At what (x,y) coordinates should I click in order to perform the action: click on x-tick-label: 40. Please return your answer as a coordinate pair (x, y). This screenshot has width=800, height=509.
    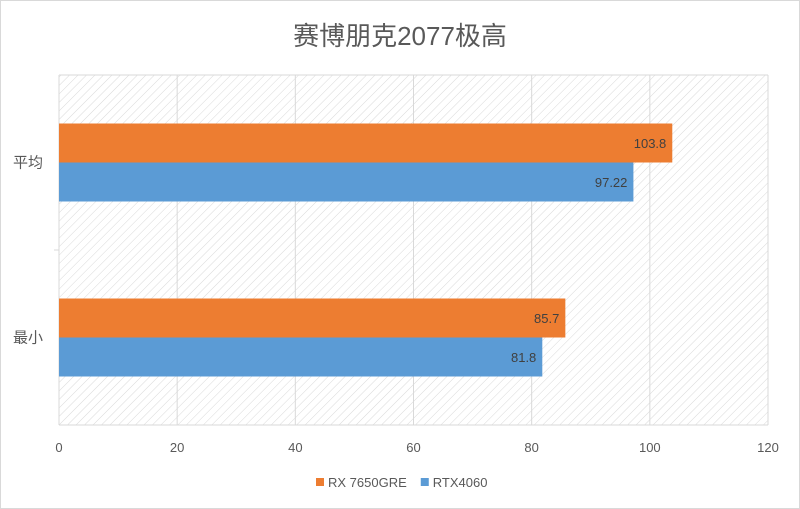
    Looking at the image, I should click on (295, 447).